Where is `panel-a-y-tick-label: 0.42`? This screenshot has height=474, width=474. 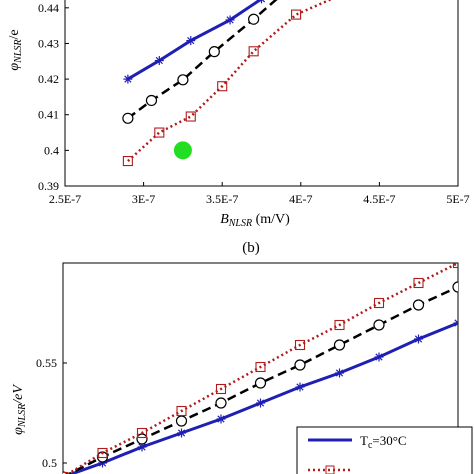
panel-a-y-tick-label: 0.42 is located at coordinates (48, 79).